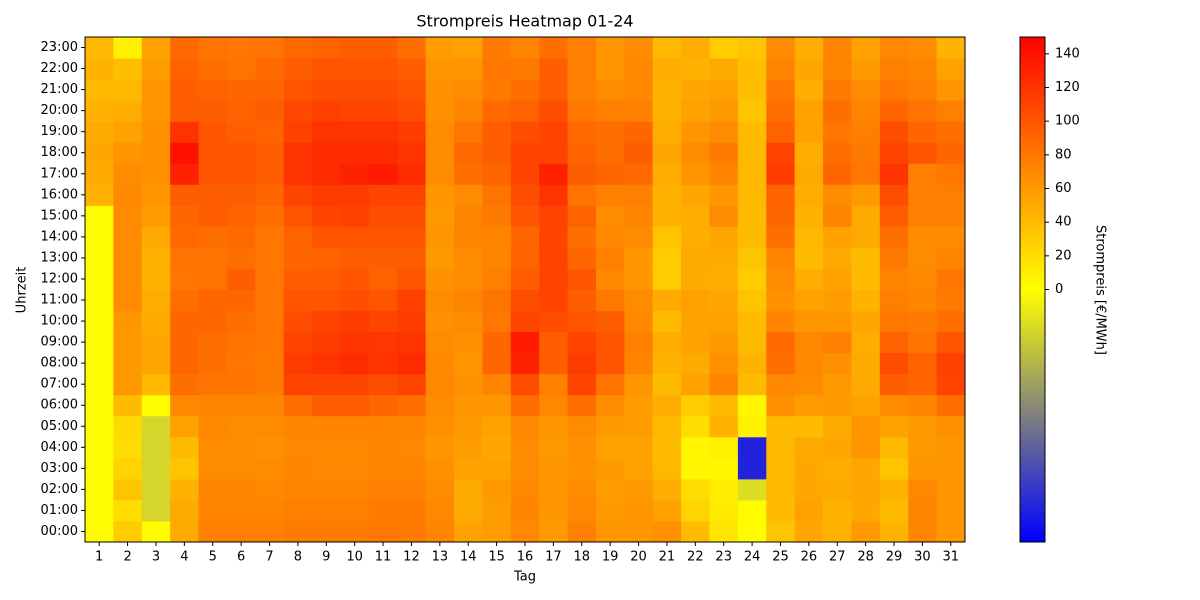 This screenshot has width=1200, height=600. What do you see at coordinates (524, 577) in the screenshot?
I see `x-axis-label: Tag` at bounding box center [524, 577].